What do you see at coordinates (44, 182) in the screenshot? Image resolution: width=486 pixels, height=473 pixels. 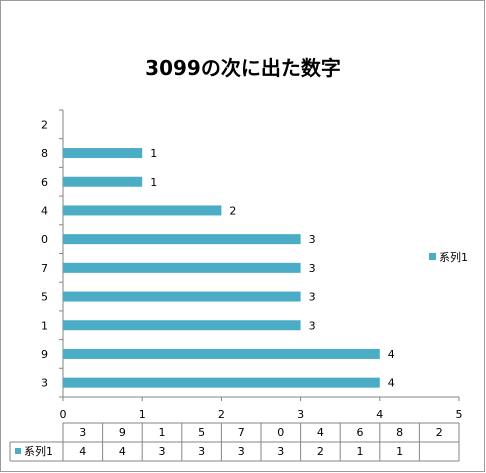 I see `y-tick-label: 6` at bounding box center [44, 182].